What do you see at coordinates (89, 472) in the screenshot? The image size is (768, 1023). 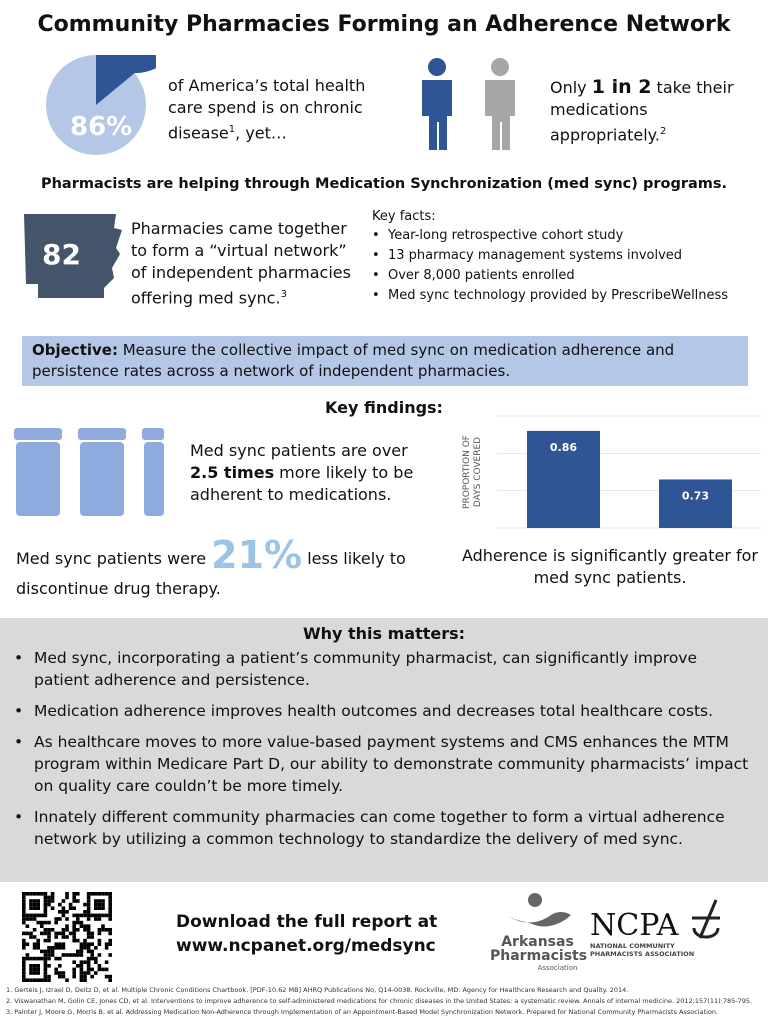 I see `pill-bottles-icon` at bounding box center [89, 472].